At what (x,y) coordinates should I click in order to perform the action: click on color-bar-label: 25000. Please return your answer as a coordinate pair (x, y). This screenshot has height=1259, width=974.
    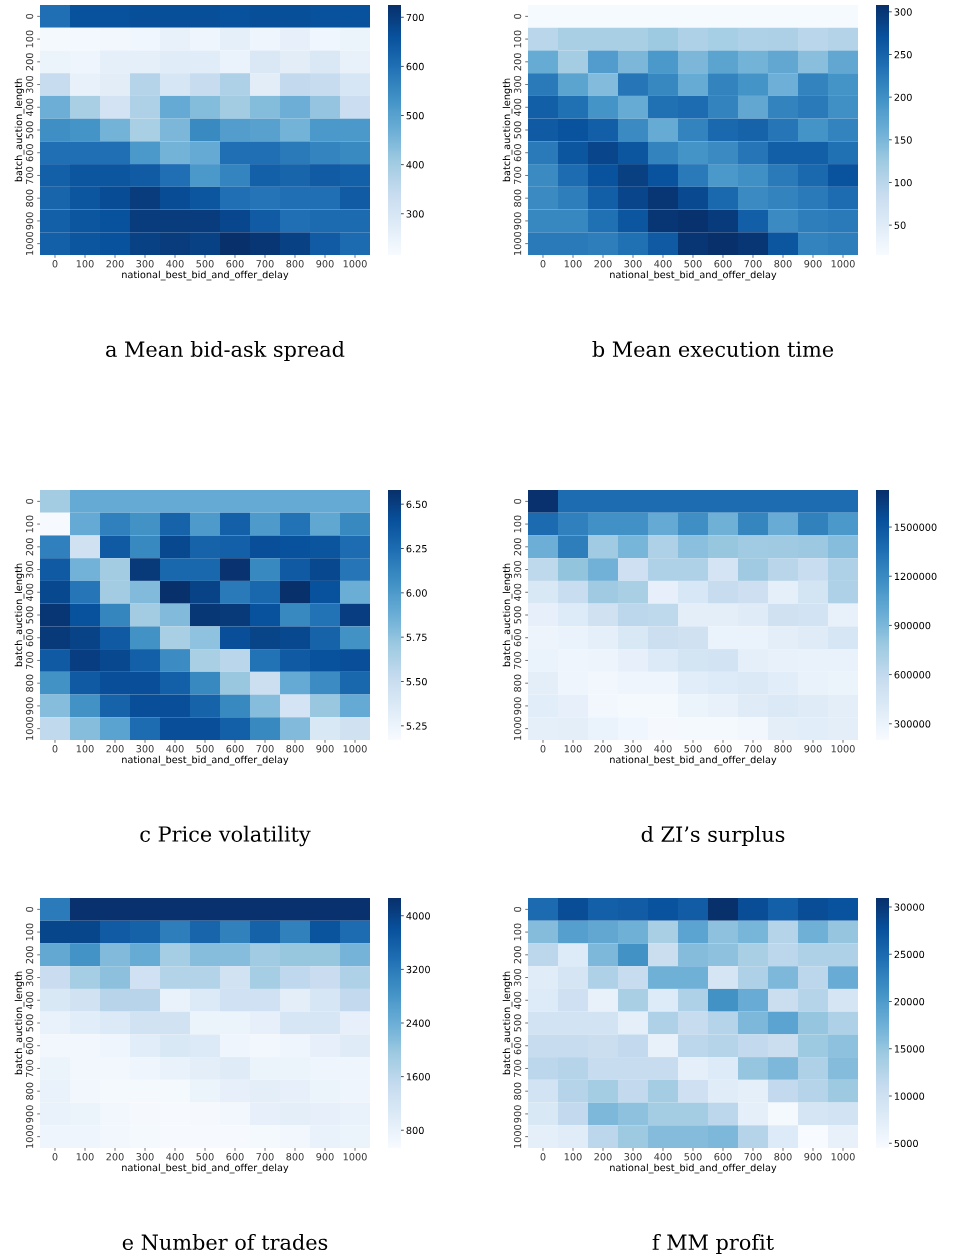
    Looking at the image, I should click on (909, 954).